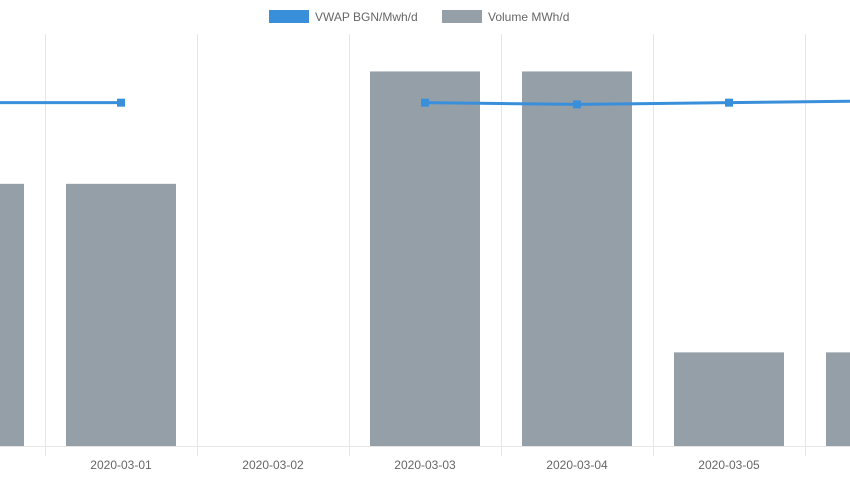 The width and height of the screenshot is (850, 480). Describe the element at coordinates (121, 465) in the screenshot. I see `x-tick-label: 2020-03-01` at that location.